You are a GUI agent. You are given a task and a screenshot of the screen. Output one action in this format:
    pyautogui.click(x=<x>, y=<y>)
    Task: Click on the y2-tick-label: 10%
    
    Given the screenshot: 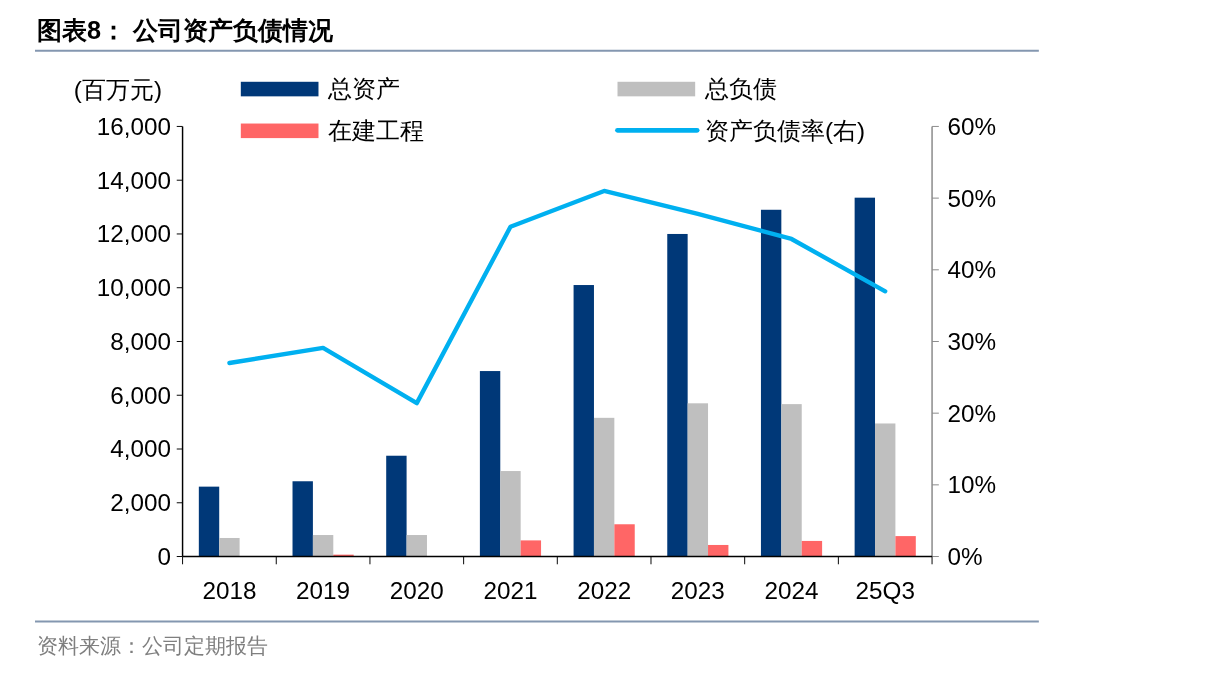 What is the action you would take?
    pyautogui.click(x=972, y=485)
    